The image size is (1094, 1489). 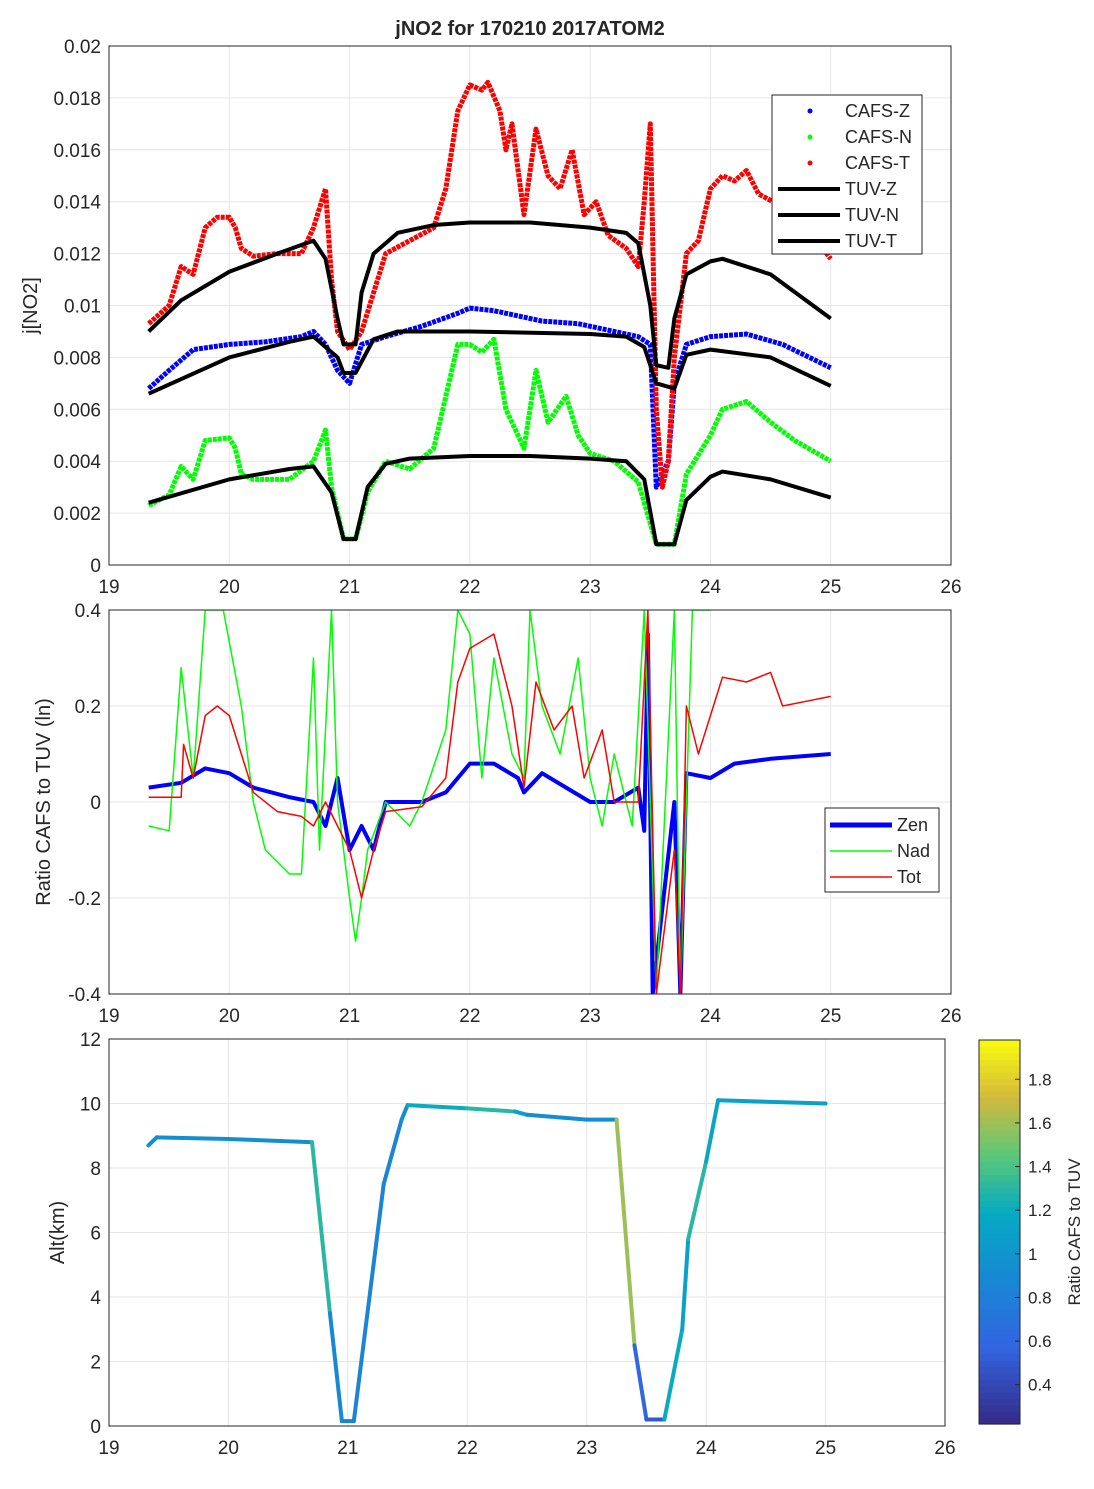 What do you see at coordinates (1040, 1167) in the screenshot?
I see `colorbar-tick-label: 1.4` at bounding box center [1040, 1167].